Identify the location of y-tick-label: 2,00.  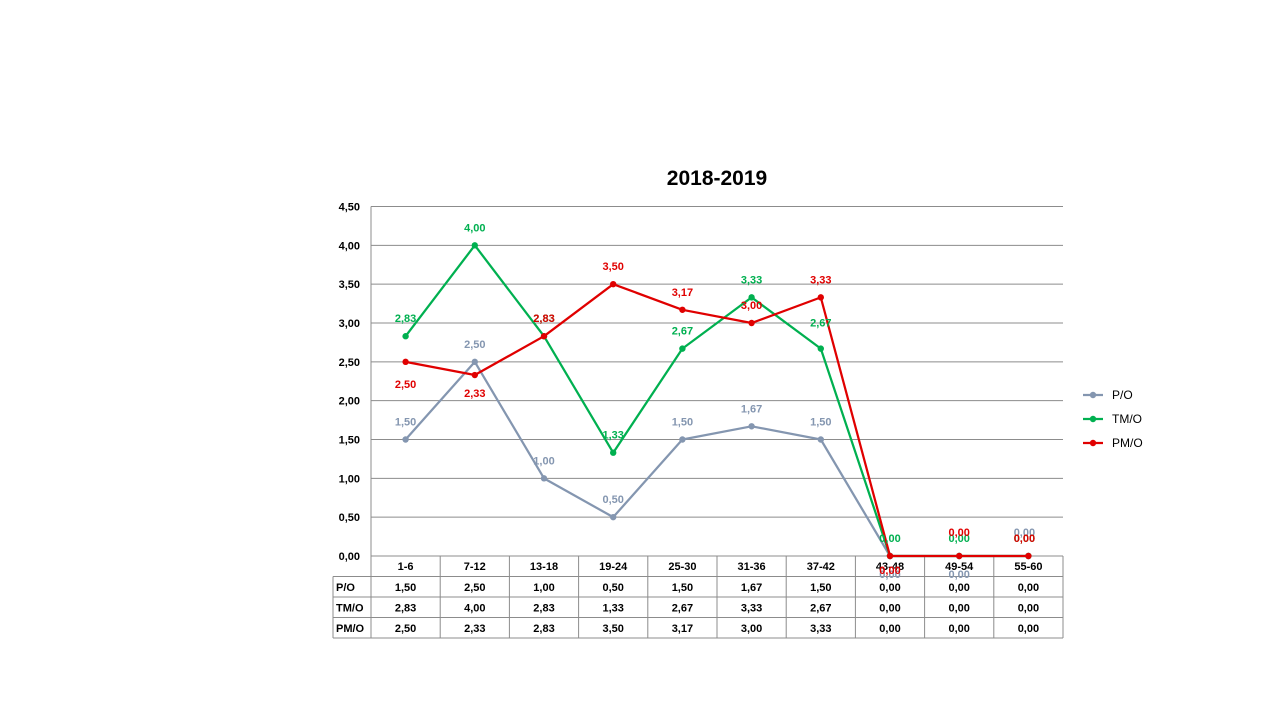
(349, 402).